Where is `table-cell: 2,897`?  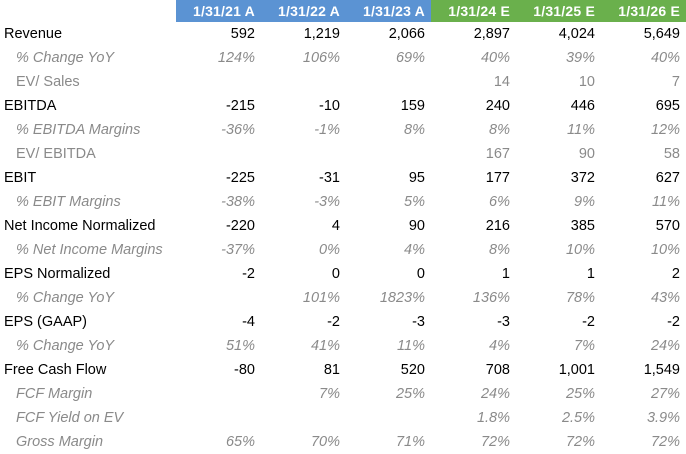
table-cell: 2,897 is located at coordinates (491, 34).